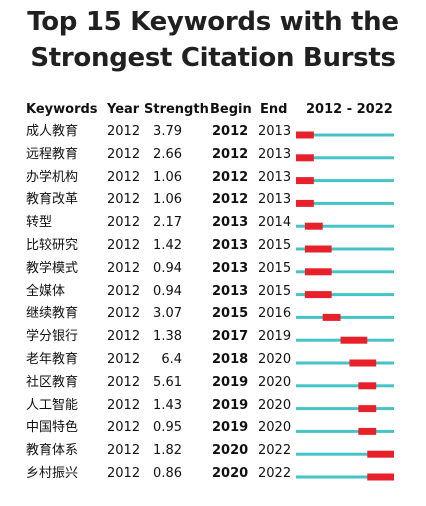  I want to click on end-cell: 2014, so click(275, 223).